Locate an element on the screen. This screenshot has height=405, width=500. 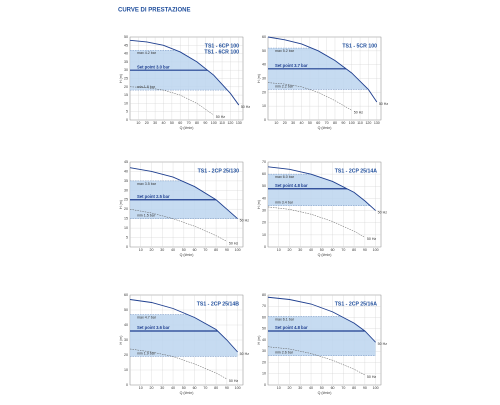
setpoint-label: Set point 4.8 bar is located at coordinates (291, 327).